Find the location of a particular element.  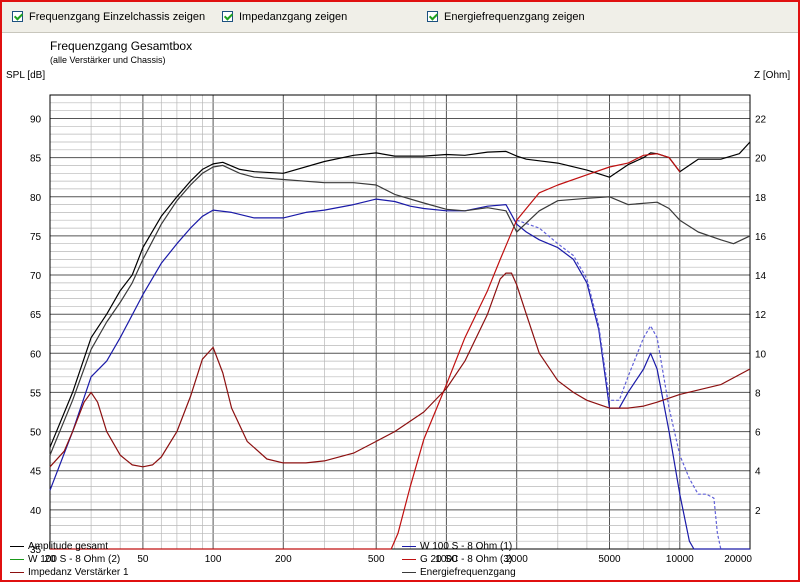

y-tick-label: 90 is located at coordinates (36, 120).